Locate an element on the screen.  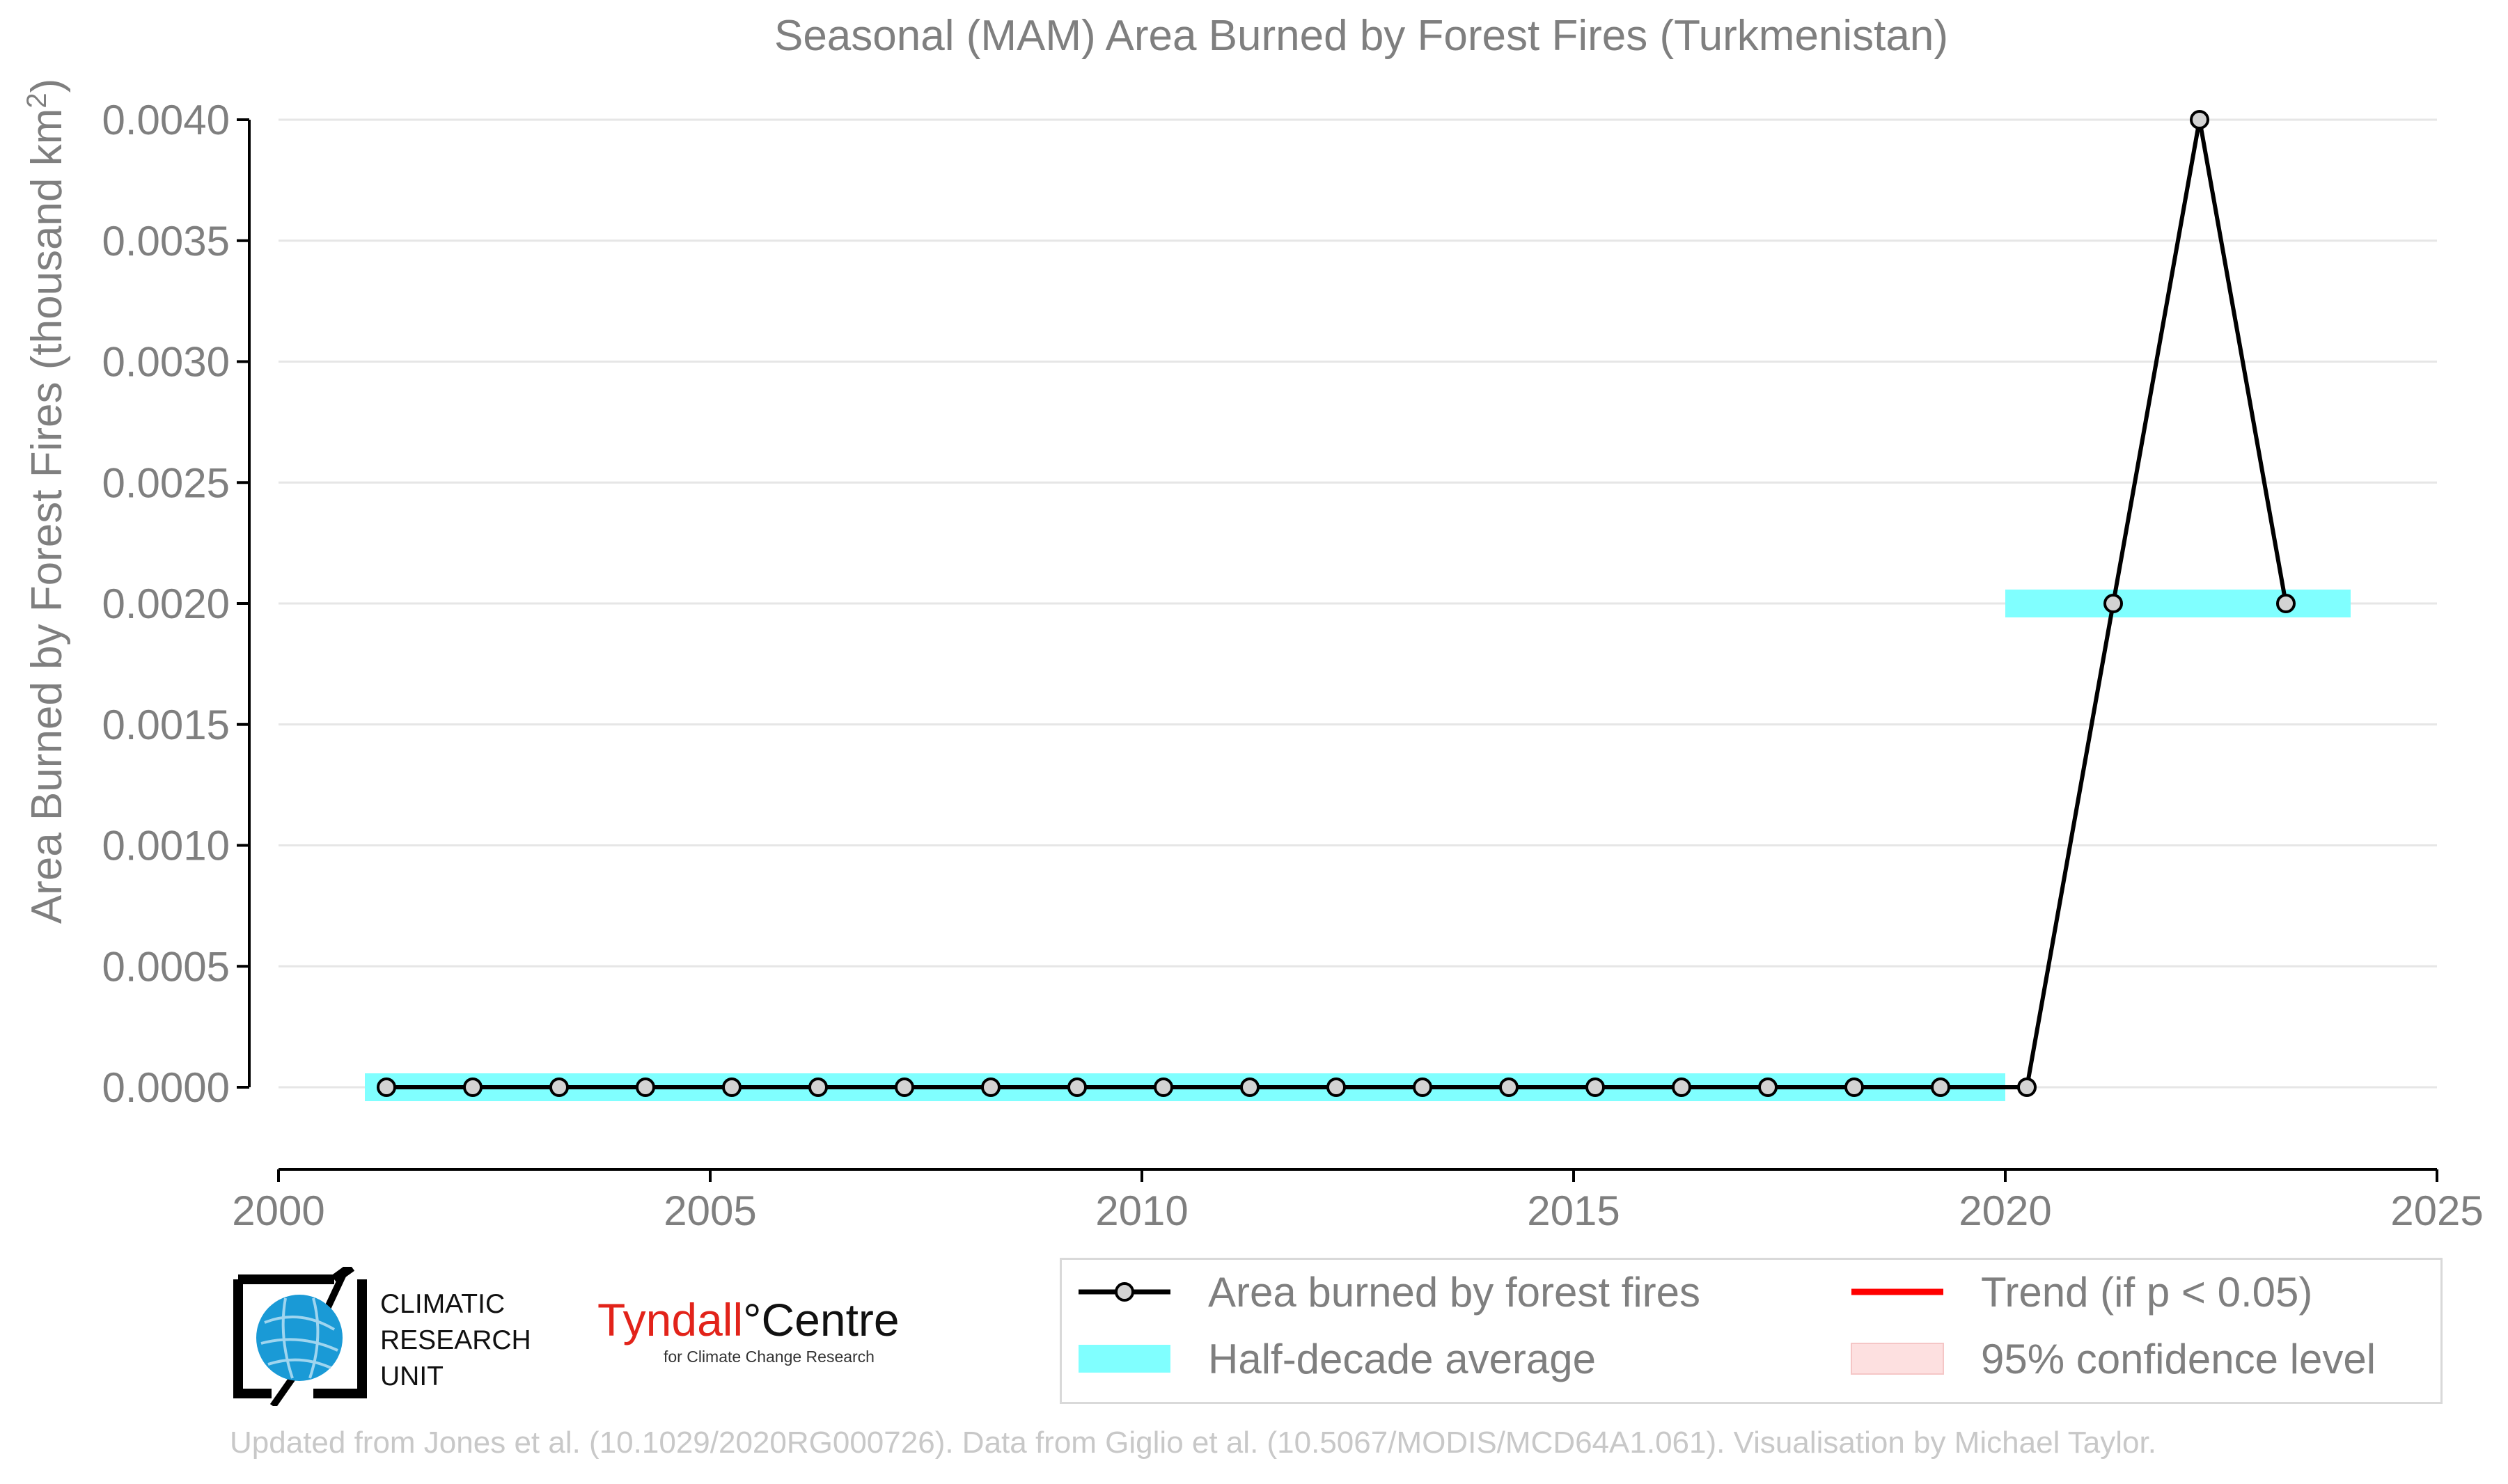
y-tick-label: 0.0010 is located at coordinates (166, 846).